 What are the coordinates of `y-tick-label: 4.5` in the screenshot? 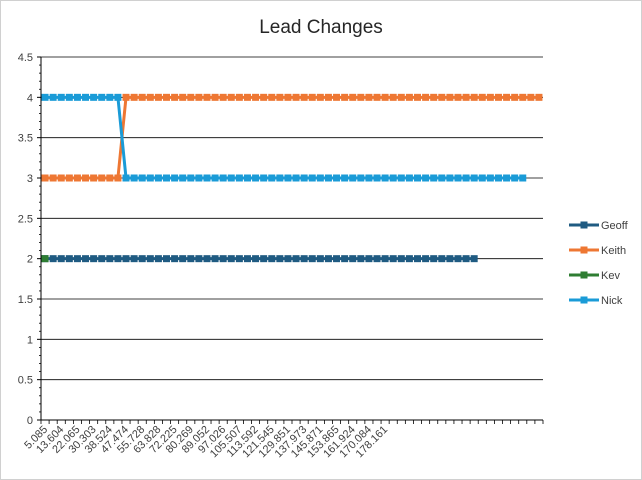 It's located at (25, 58).